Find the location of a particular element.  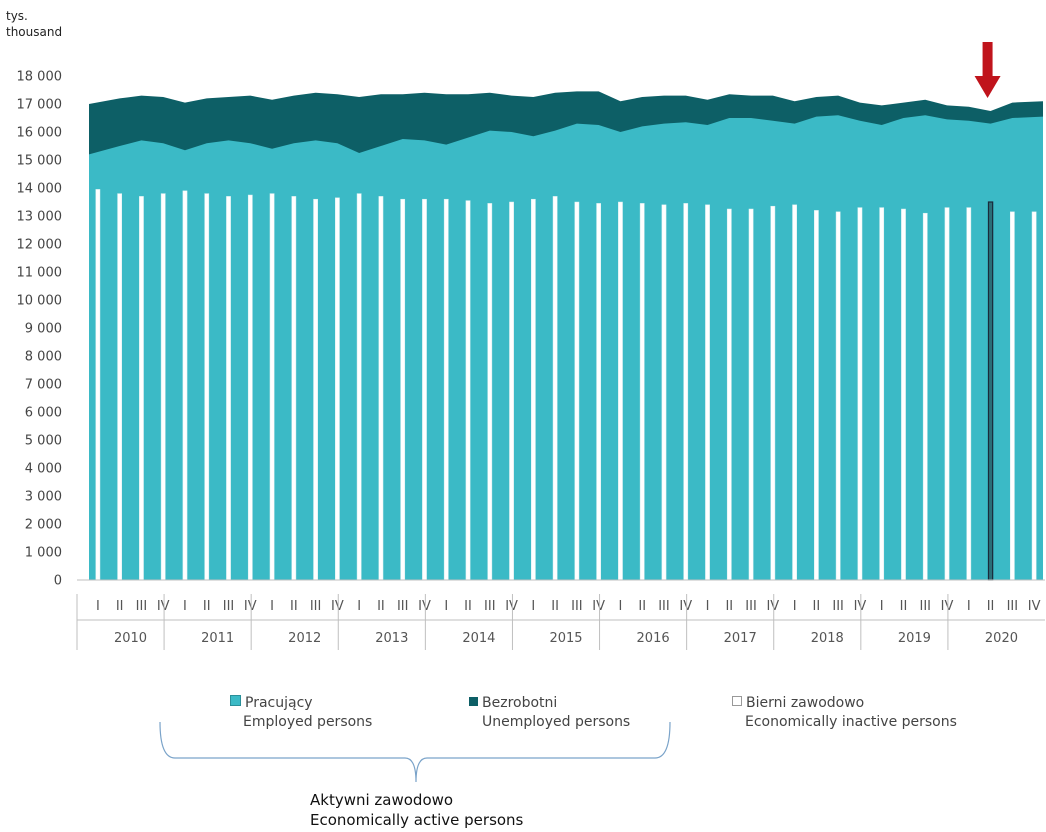

y-tick-label: 0 is located at coordinates (58, 581).